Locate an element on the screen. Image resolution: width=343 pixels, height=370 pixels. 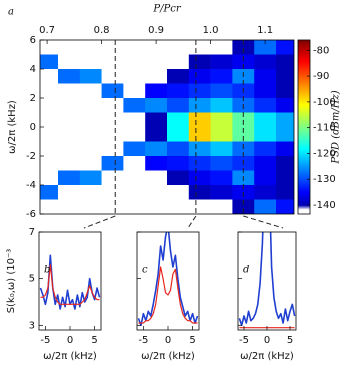
panel-label: a is located at coordinates (11, 12).